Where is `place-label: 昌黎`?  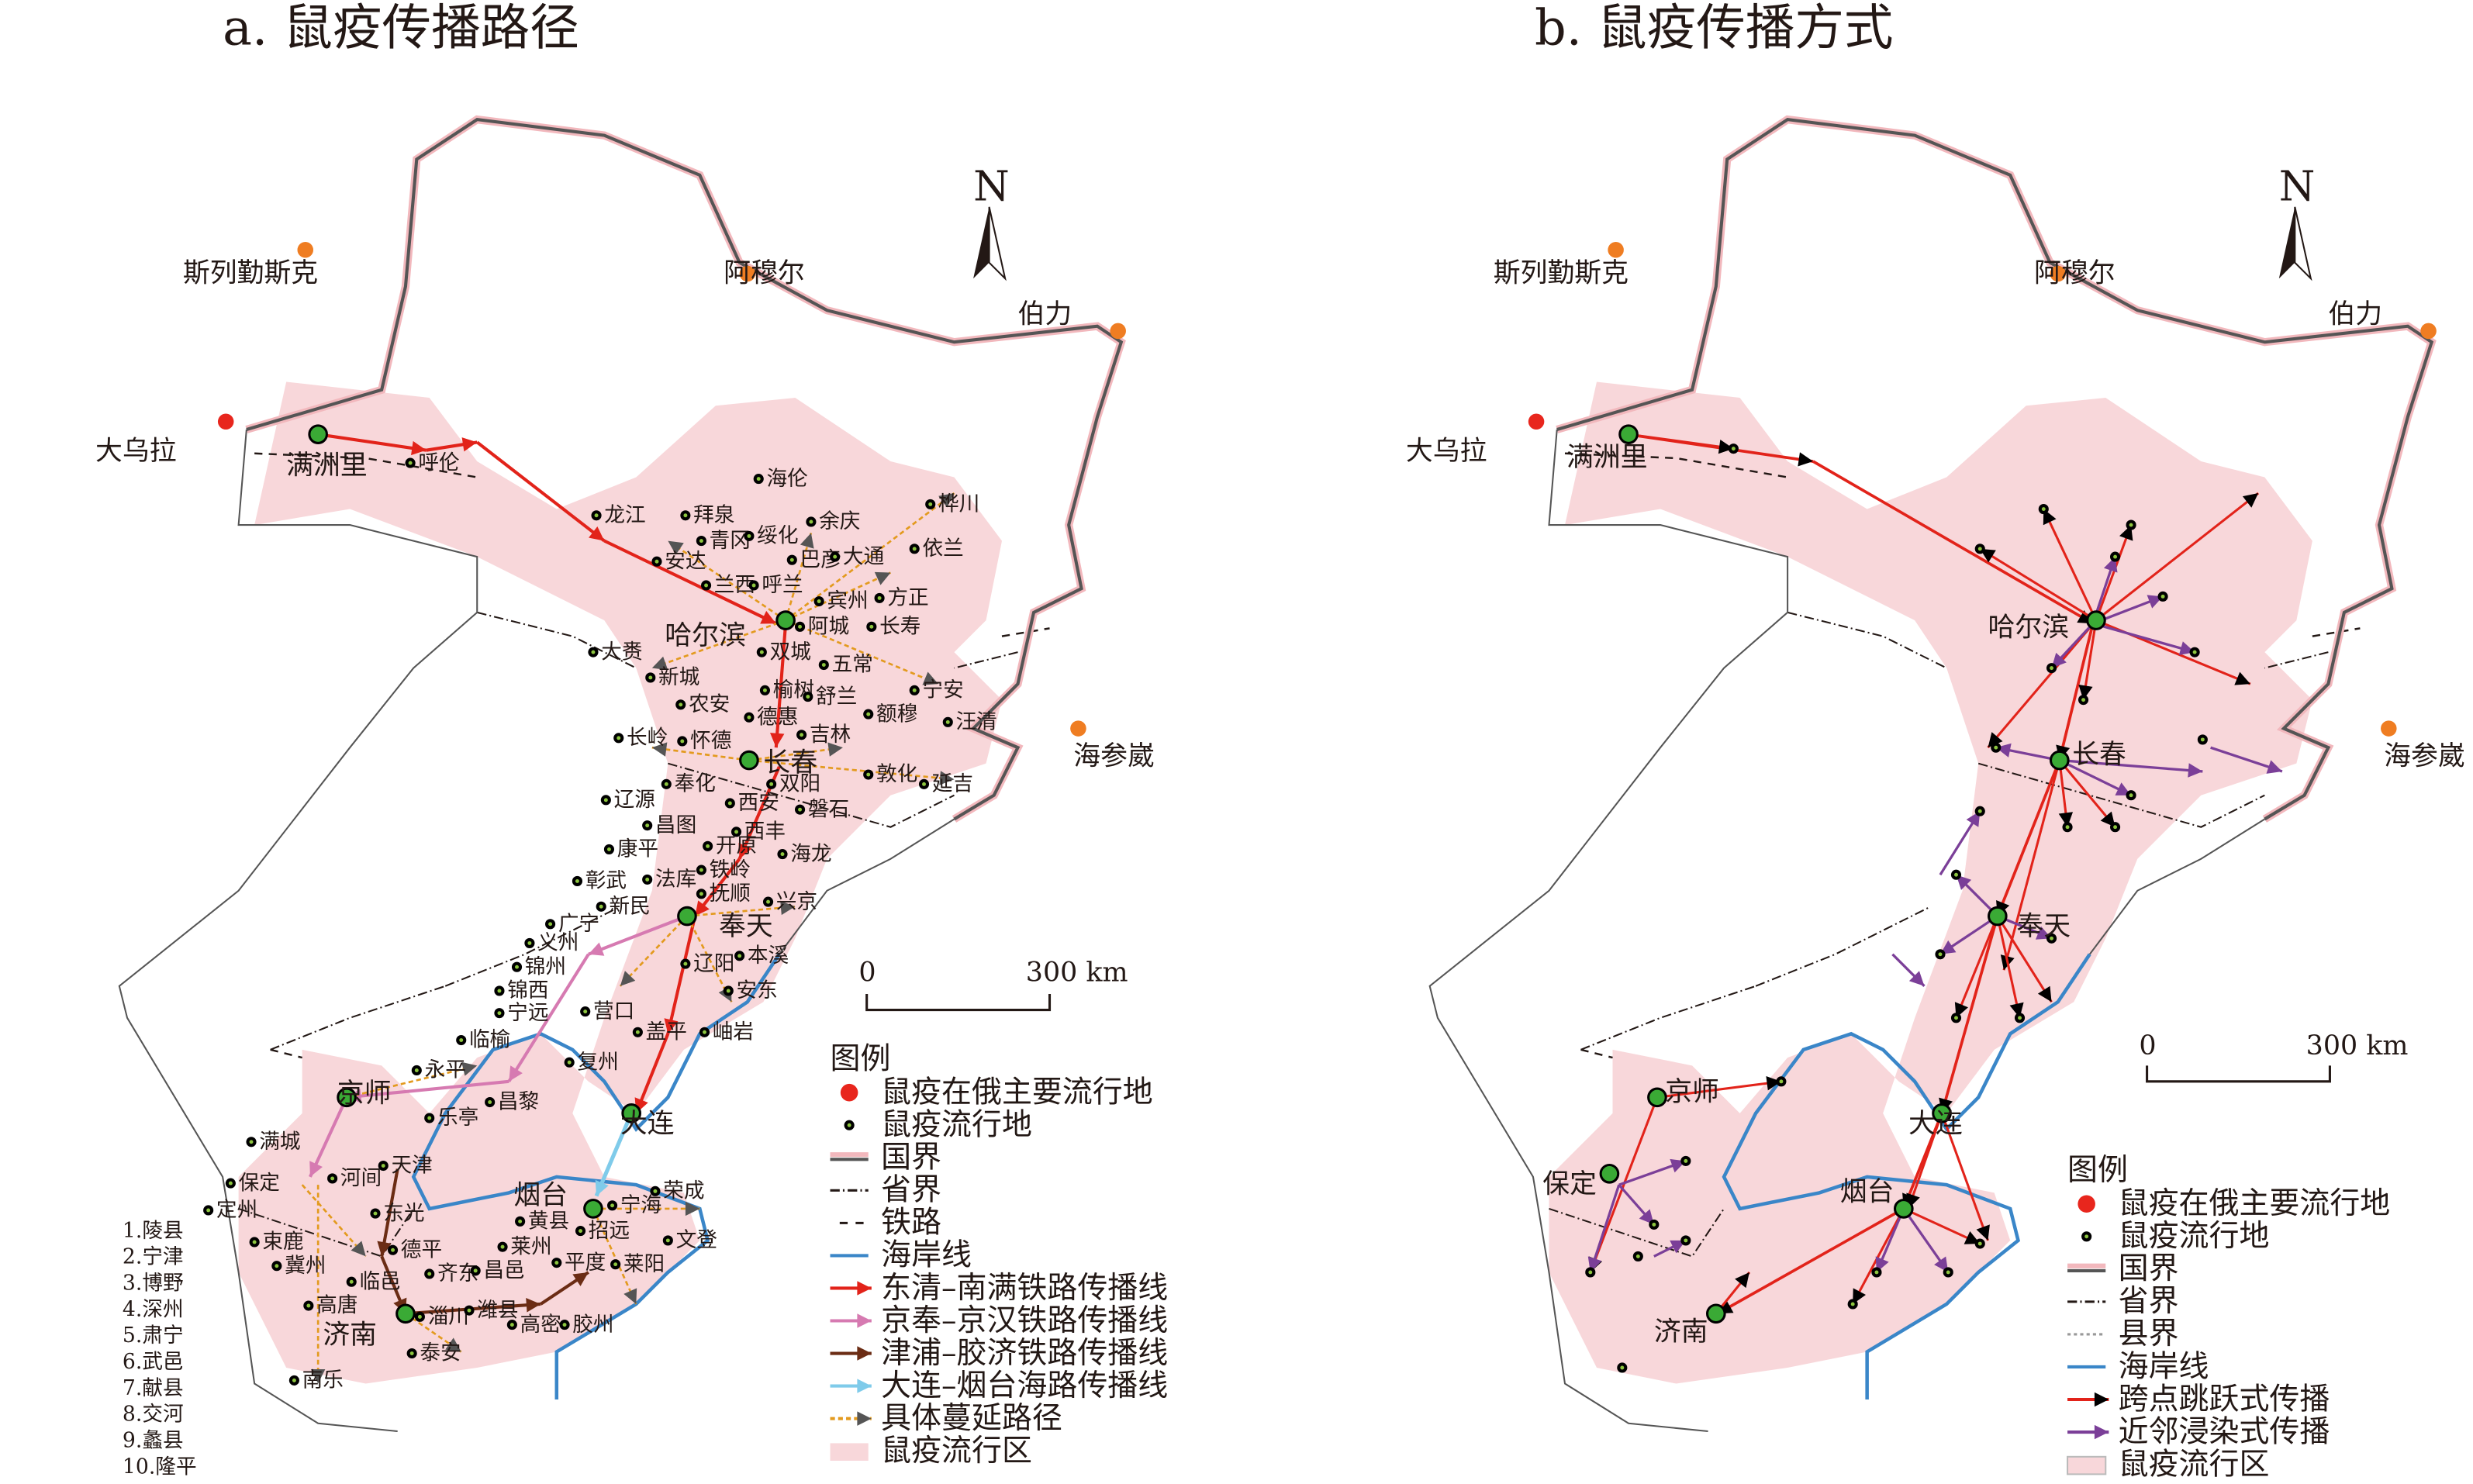 place-label: 昌黎 is located at coordinates (519, 1102).